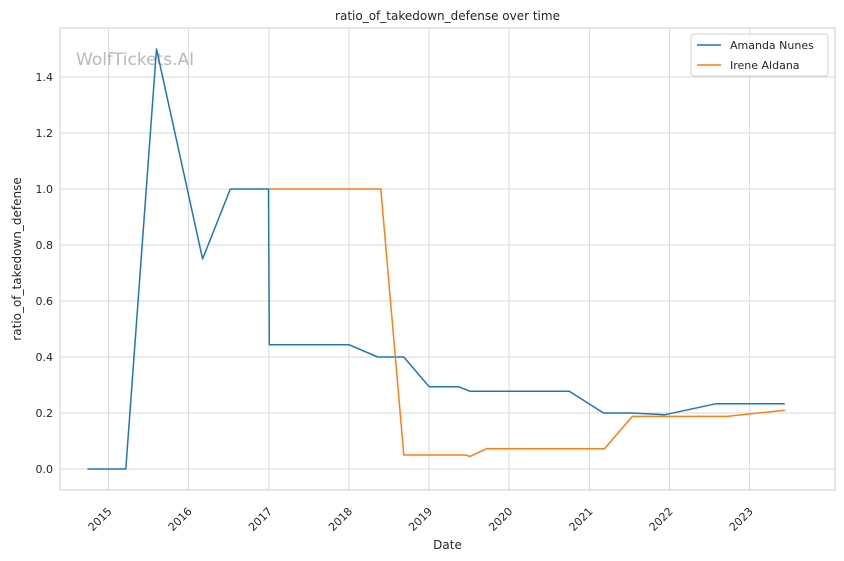 The width and height of the screenshot is (844, 561). I want to click on x-tick-label: 2023, so click(741, 519).